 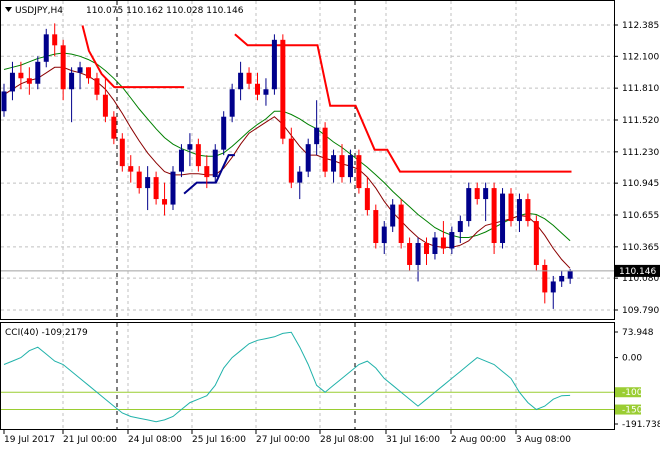 I want to click on time-tick-label: 2 Aug 00:00, so click(x=478, y=440).